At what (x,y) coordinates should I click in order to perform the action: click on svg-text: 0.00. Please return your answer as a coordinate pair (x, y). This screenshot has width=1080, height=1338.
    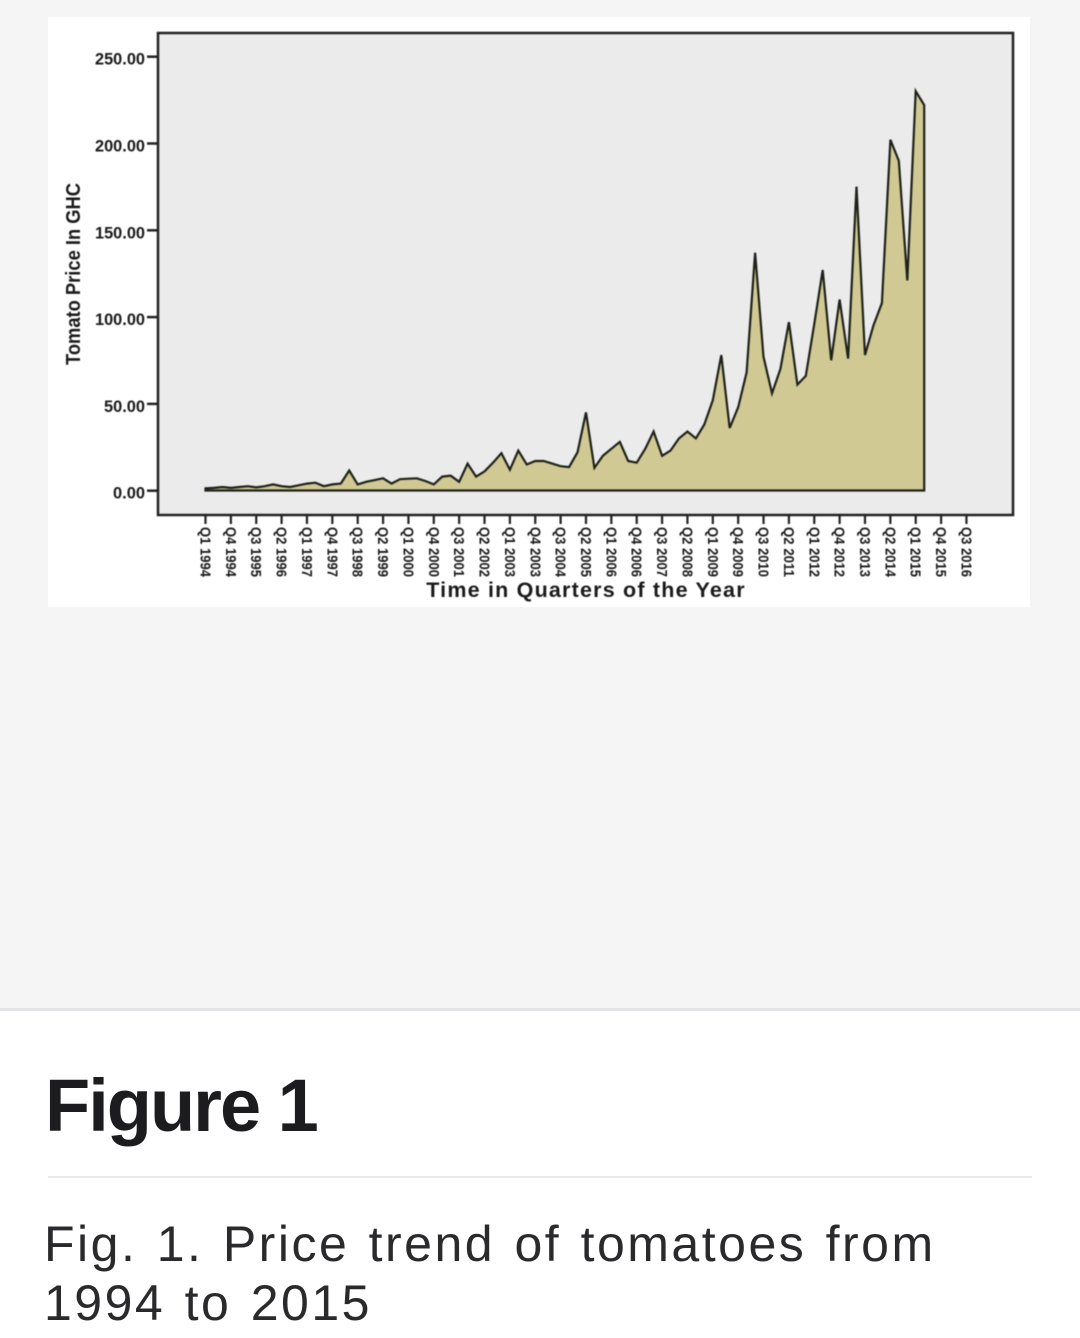
    Looking at the image, I should click on (129, 493).